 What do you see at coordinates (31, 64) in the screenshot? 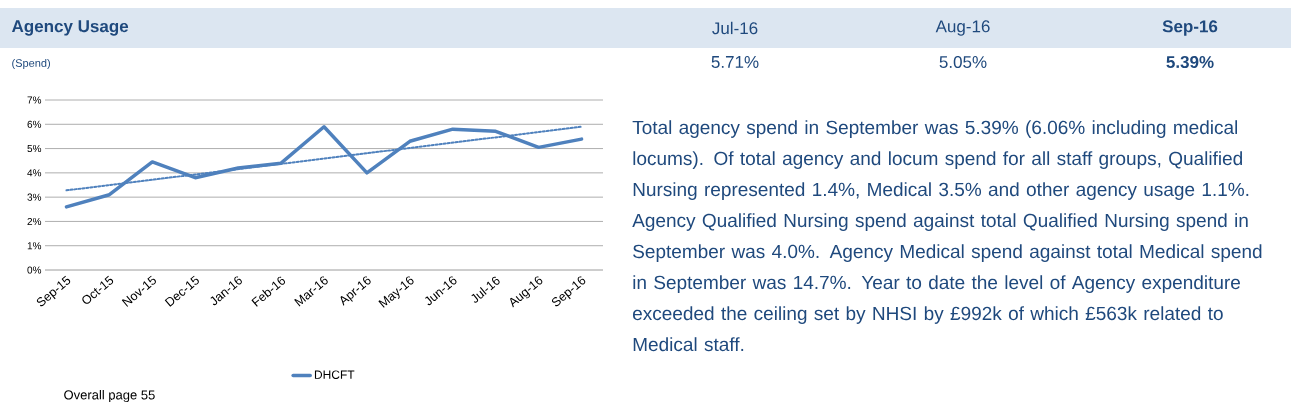
I see `chart-subtitle: (Spend)` at bounding box center [31, 64].